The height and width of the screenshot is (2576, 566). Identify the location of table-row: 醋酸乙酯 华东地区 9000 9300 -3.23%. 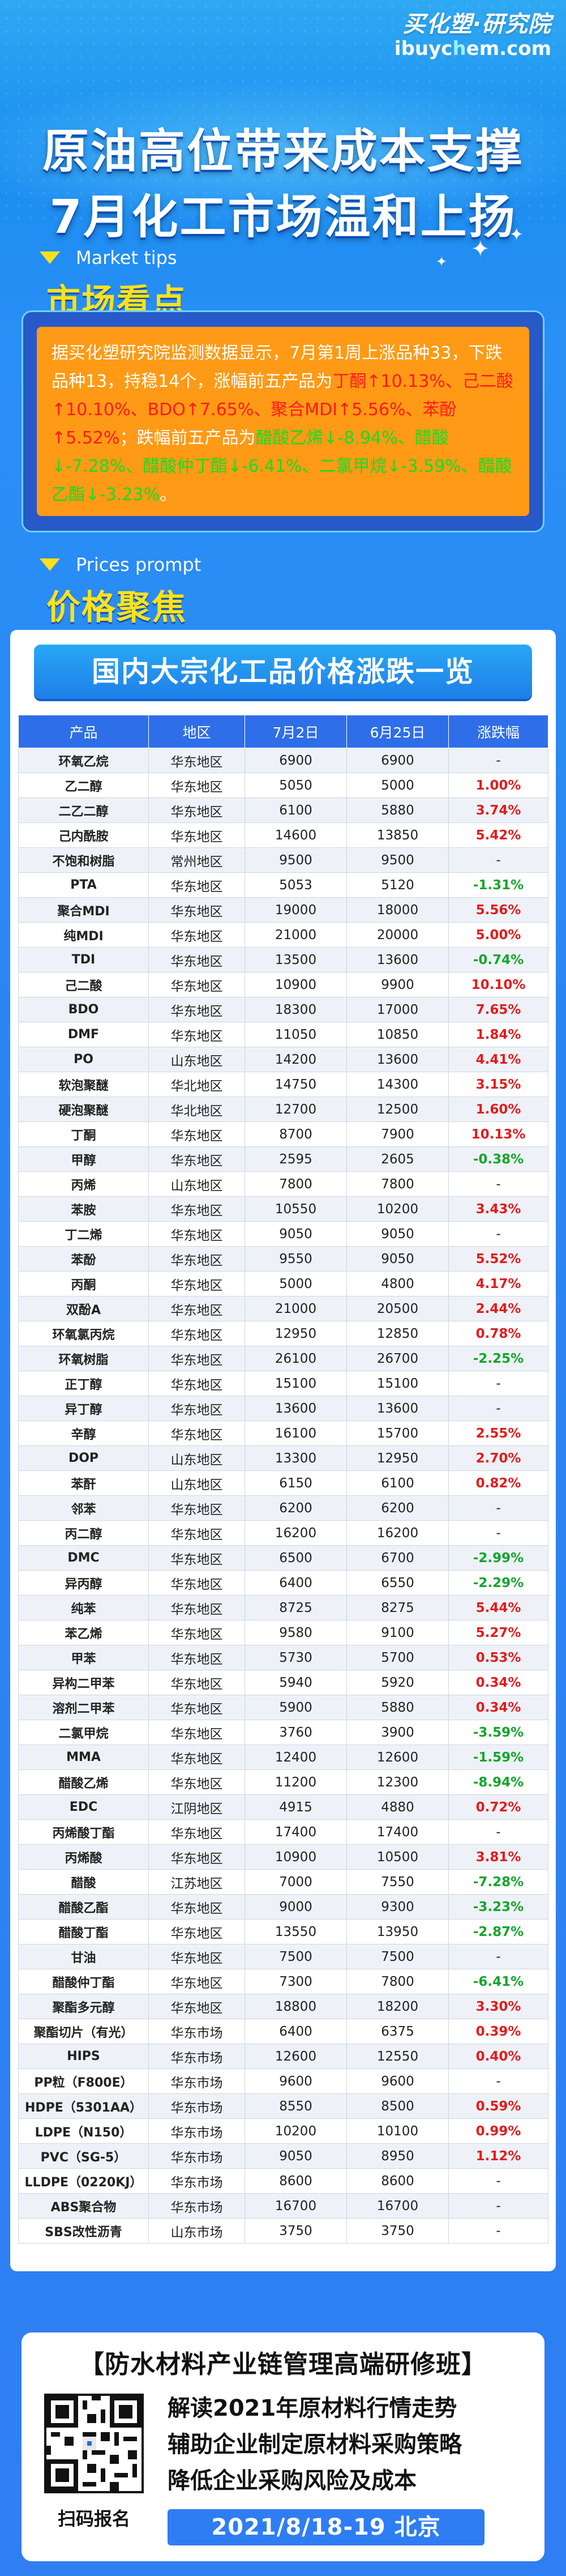
(283, 1907).